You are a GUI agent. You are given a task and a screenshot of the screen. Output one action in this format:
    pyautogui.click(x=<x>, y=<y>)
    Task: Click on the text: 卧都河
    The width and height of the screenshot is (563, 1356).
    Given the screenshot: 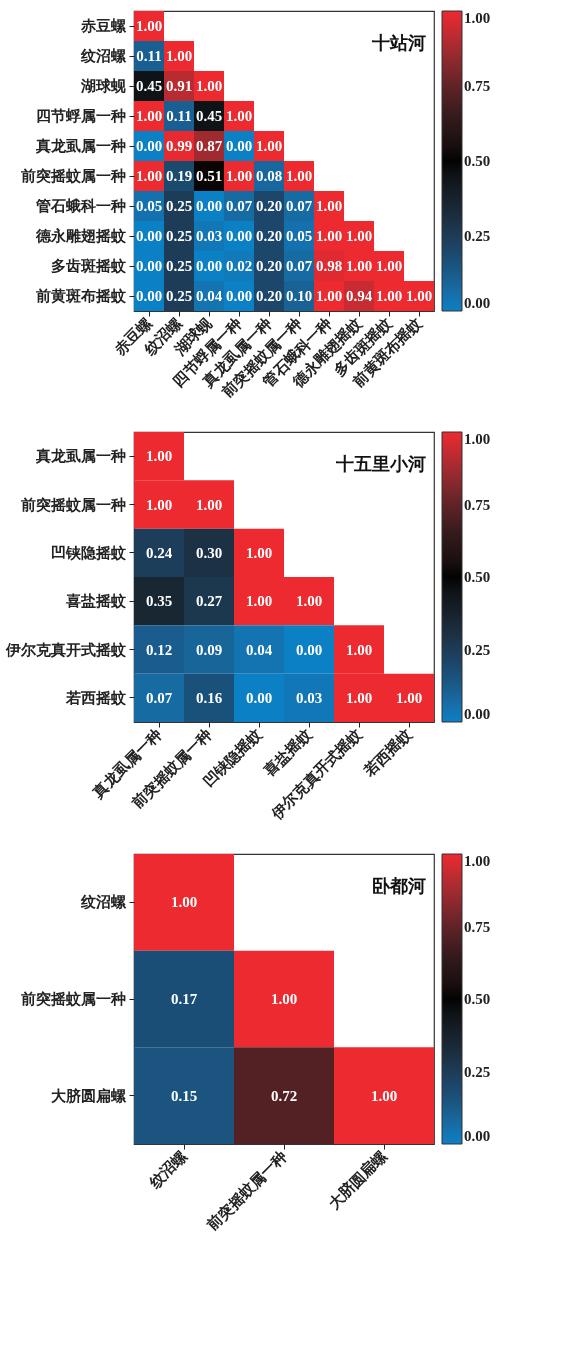 What is the action you would take?
    pyautogui.click(x=399, y=886)
    